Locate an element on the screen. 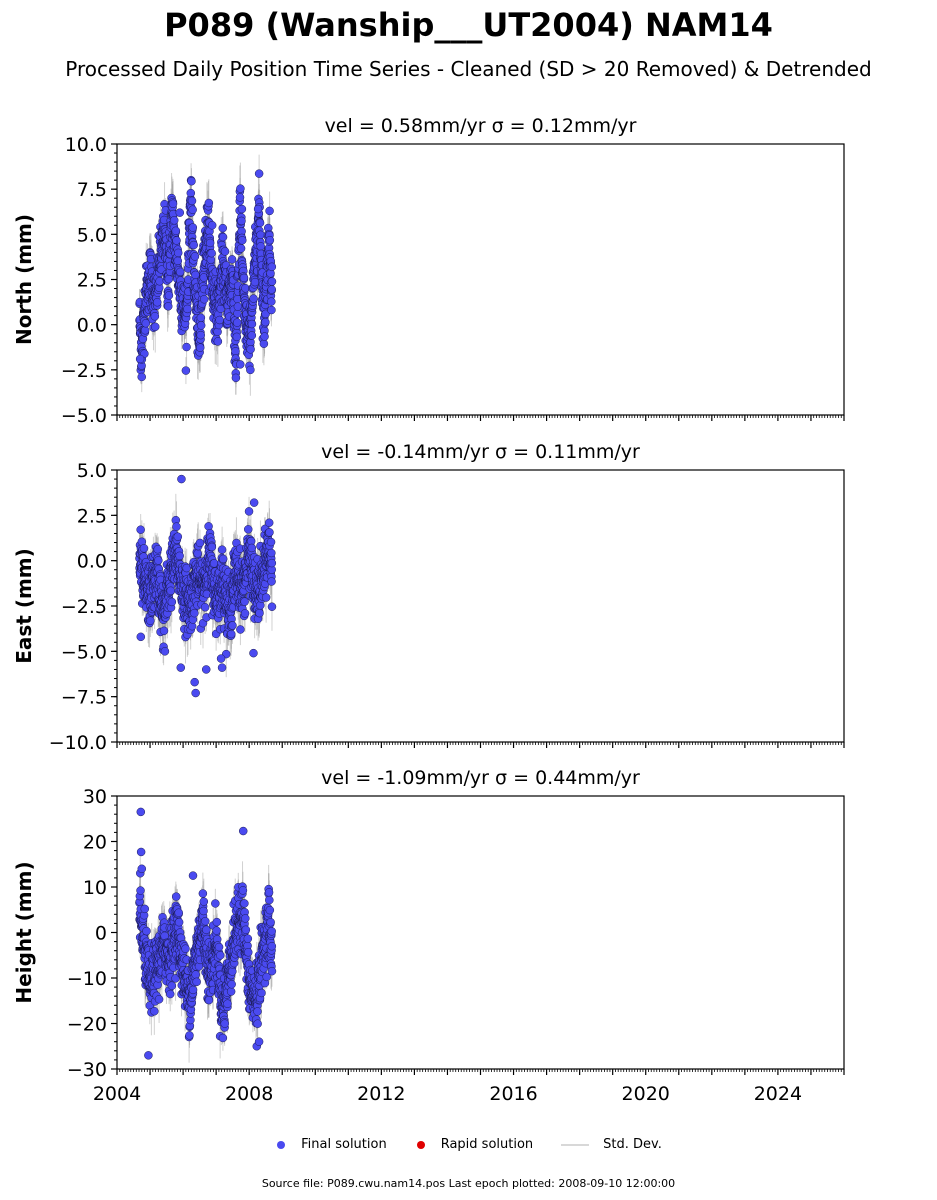 The width and height of the screenshot is (937, 1200). panel-title: vel = 0.58mm/yr σ = 0.12mm/yr is located at coordinates (481, 126).